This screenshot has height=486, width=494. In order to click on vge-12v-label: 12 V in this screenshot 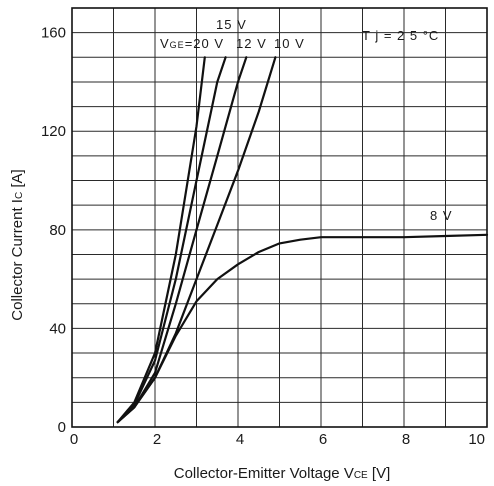, I will do `click(251, 43)`.